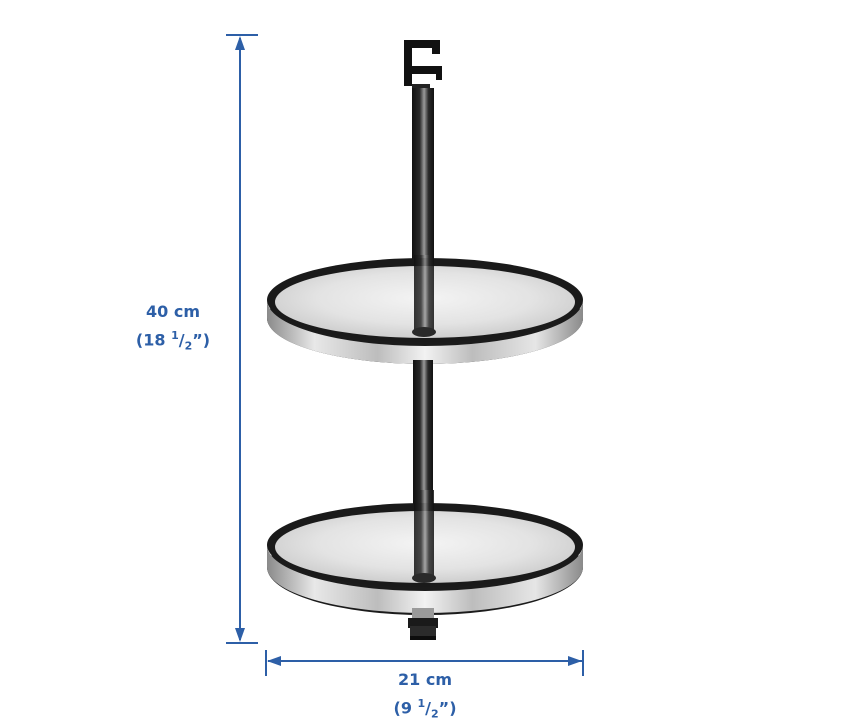 The image size is (864, 727). Describe the element at coordinates (423, 66) in the screenshot. I see `hanging-bracket` at that location.